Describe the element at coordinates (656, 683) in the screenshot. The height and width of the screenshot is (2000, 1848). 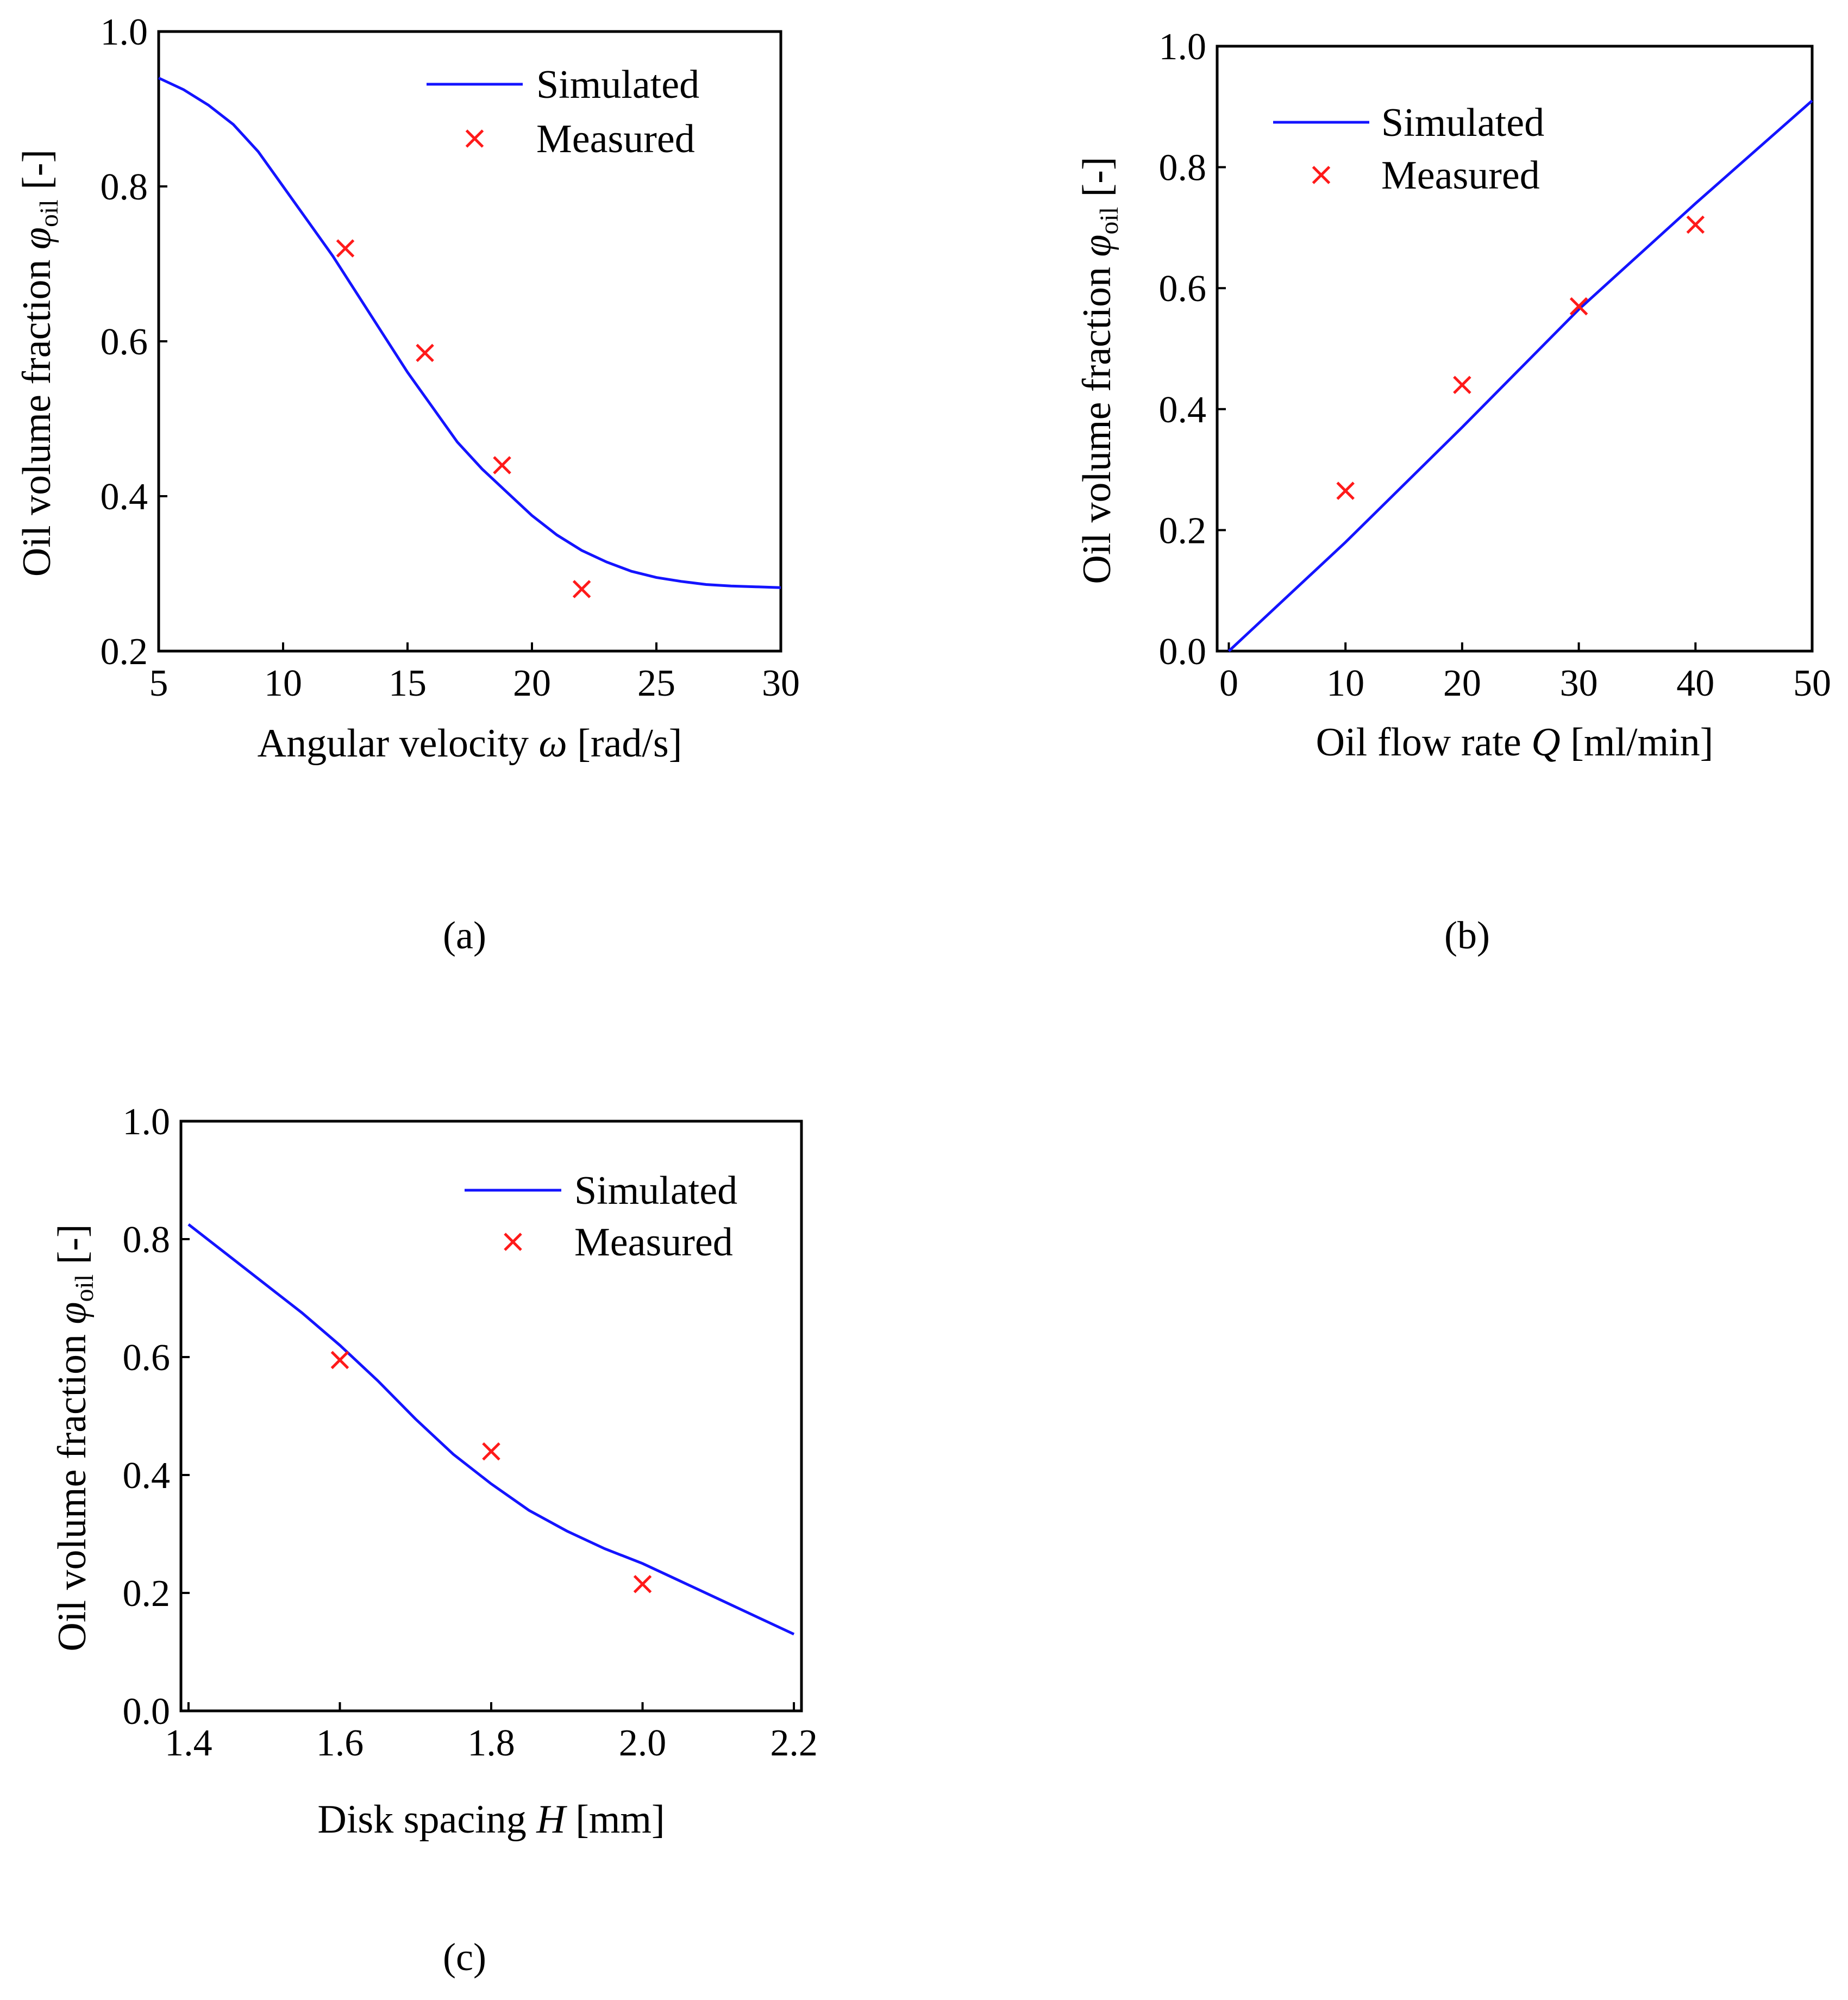
I see `x-tick-label: 25` at that location.